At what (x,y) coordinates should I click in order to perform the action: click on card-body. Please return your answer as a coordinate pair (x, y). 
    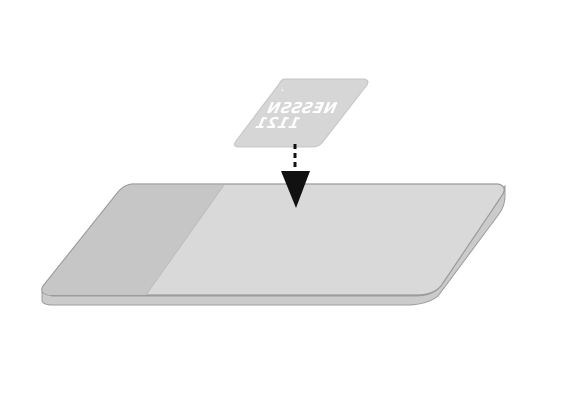
    Looking at the image, I should click on (301, 113).